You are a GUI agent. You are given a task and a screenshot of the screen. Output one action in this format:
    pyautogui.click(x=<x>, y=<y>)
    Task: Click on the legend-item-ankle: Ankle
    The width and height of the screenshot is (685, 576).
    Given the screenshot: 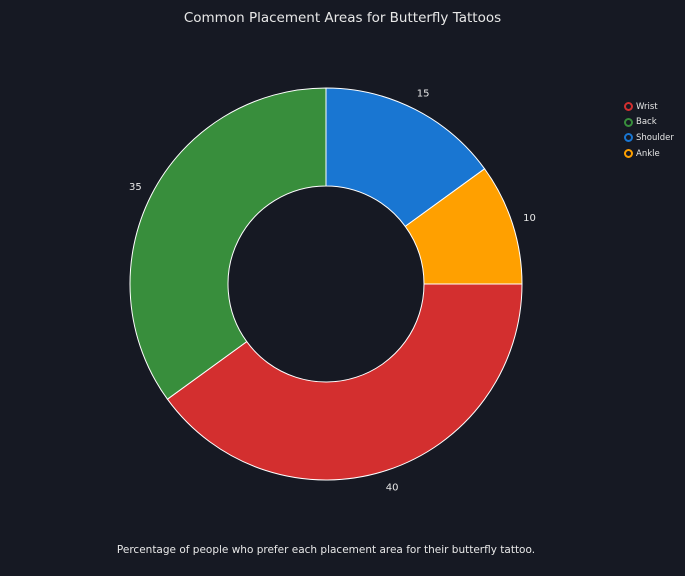 What is the action you would take?
    pyautogui.click(x=649, y=154)
    